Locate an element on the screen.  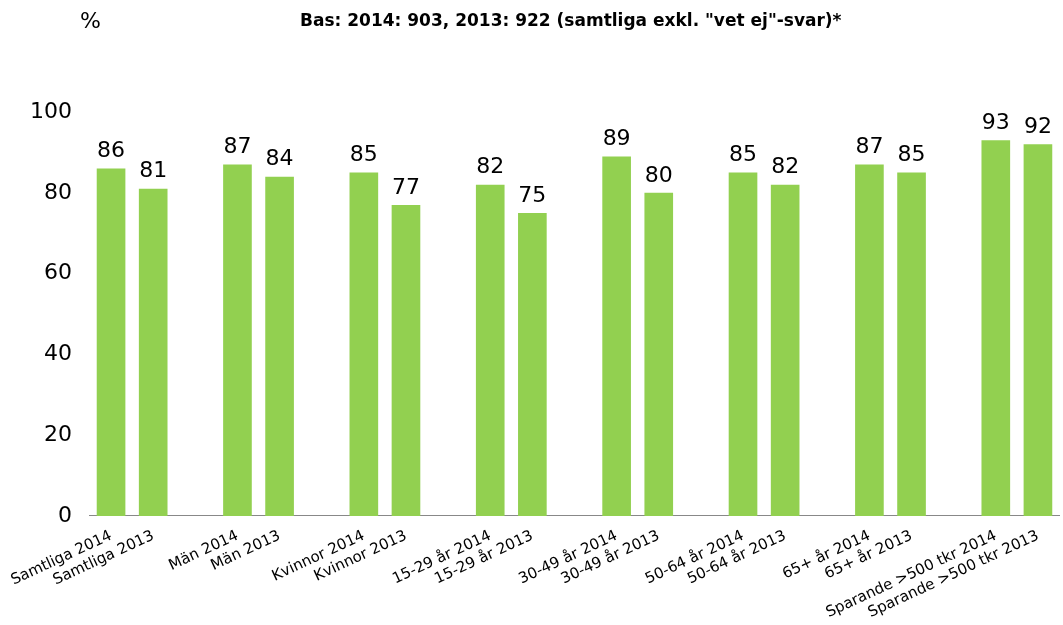
data-label: 86 is located at coordinates (111, 150).